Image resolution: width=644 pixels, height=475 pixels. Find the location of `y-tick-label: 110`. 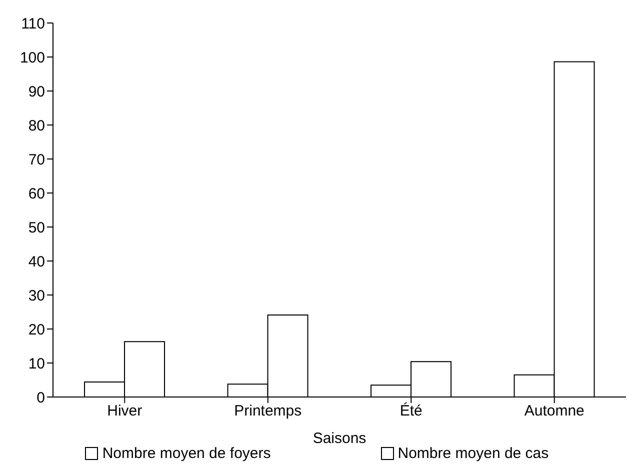

y-tick-label: 110 is located at coordinates (33, 23).